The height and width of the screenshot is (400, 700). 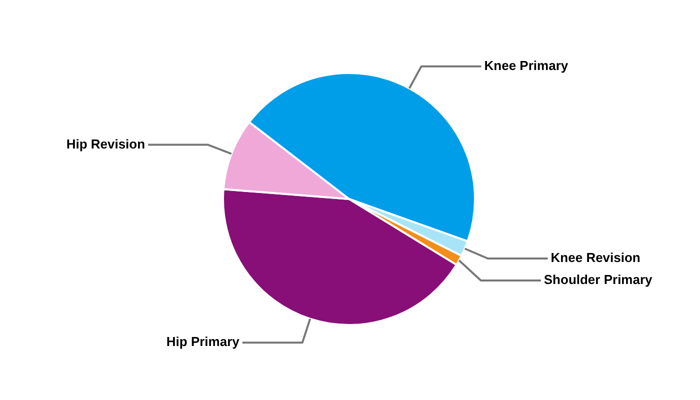 What do you see at coordinates (595, 258) in the screenshot?
I see `slice-label: Knee Revision` at bounding box center [595, 258].